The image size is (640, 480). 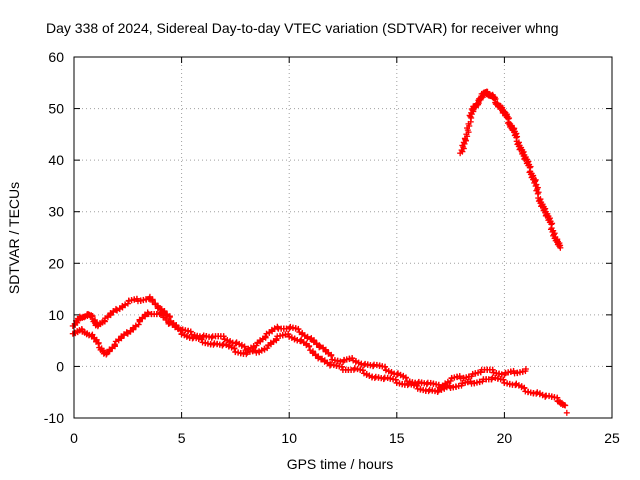 What do you see at coordinates (612, 438) in the screenshot?
I see `x-tick-label: 25` at bounding box center [612, 438].